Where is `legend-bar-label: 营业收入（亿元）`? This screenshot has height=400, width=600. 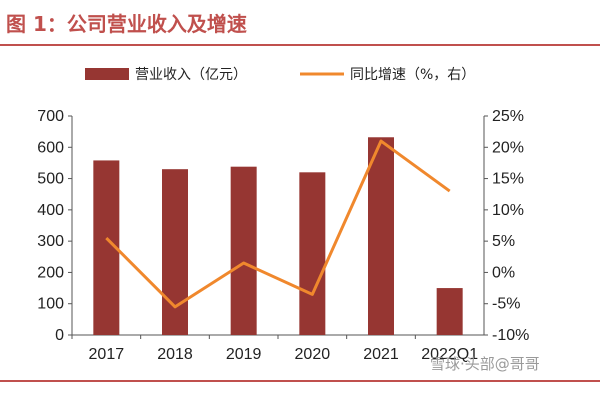 legend-bar-label: 营业收入（亿元） is located at coordinates (191, 75).